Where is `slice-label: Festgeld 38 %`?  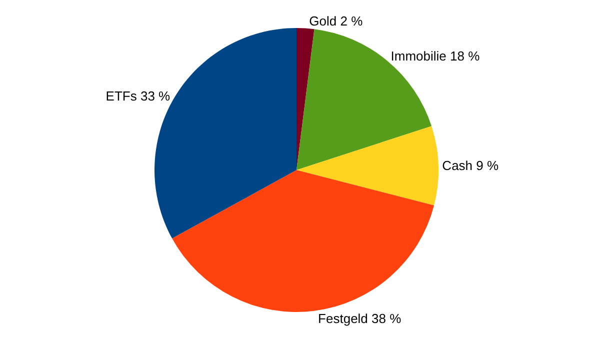
slice-label: Festgeld 38 % is located at coordinates (360, 318).